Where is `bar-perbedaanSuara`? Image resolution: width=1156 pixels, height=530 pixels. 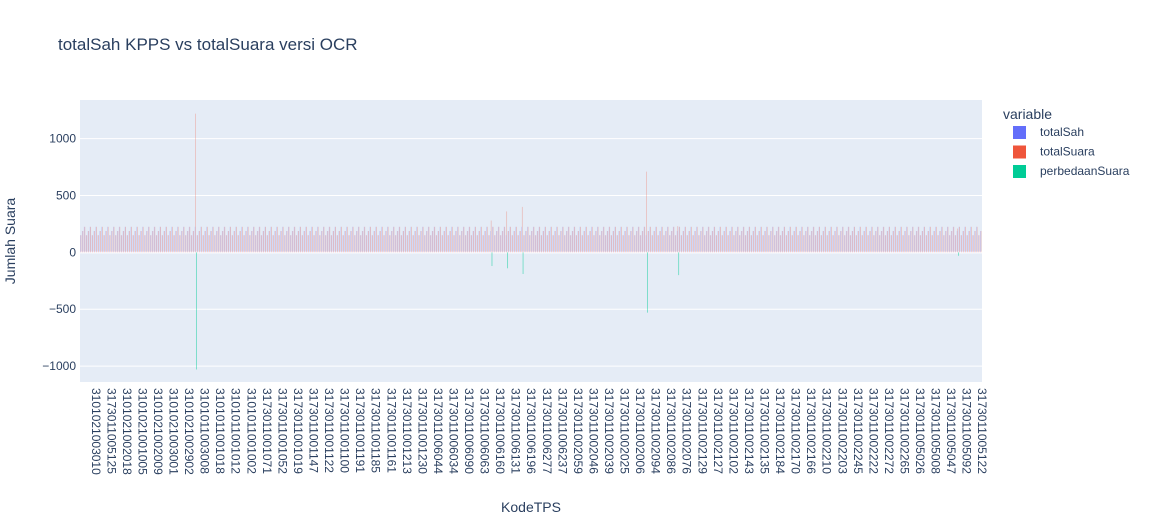
bar-perbedaanSuara is located at coordinates (196, 311).